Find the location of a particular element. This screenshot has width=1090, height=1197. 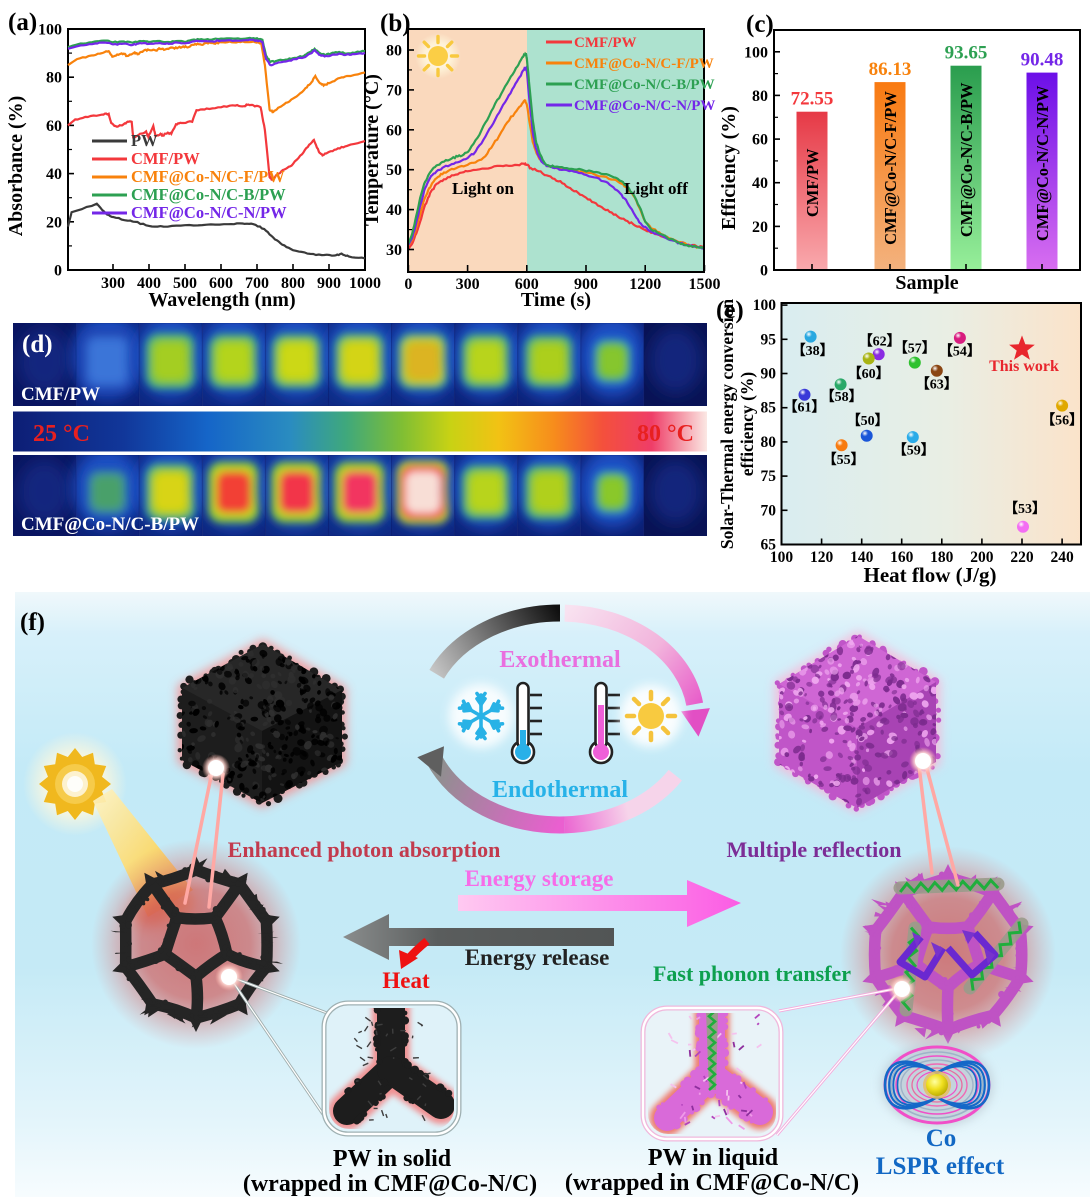

svg-text: 70 is located at coordinates (769, 510).